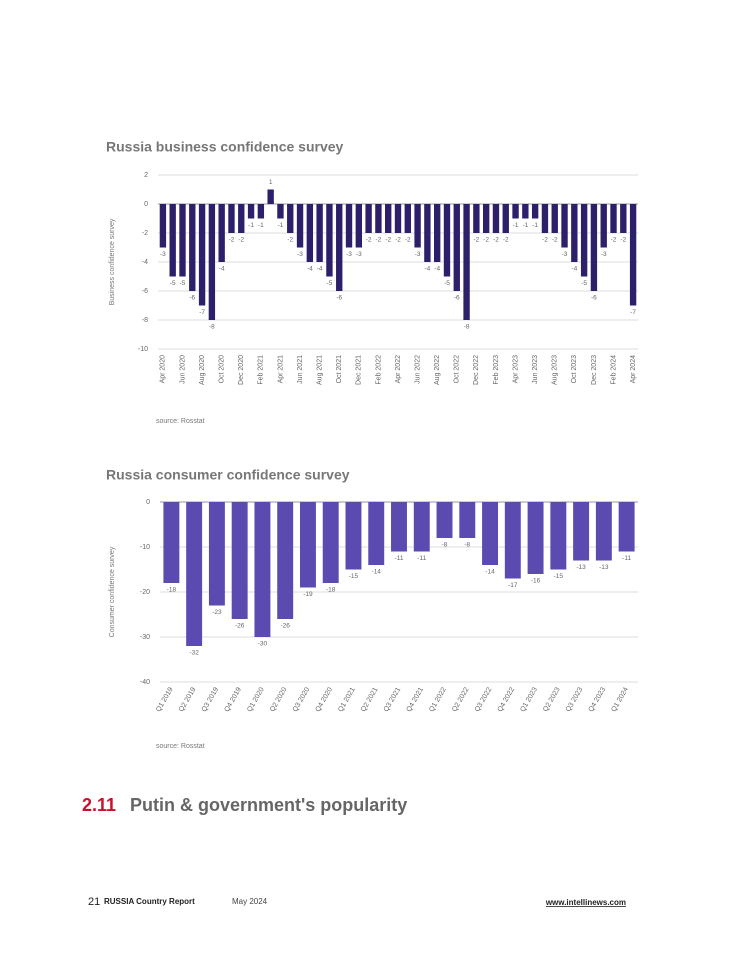 Image resolution: width=742 pixels, height=960 pixels. What do you see at coordinates (271, 182) in the screenshot?
I see `data-label: 1` at bounding box center [271, 182].